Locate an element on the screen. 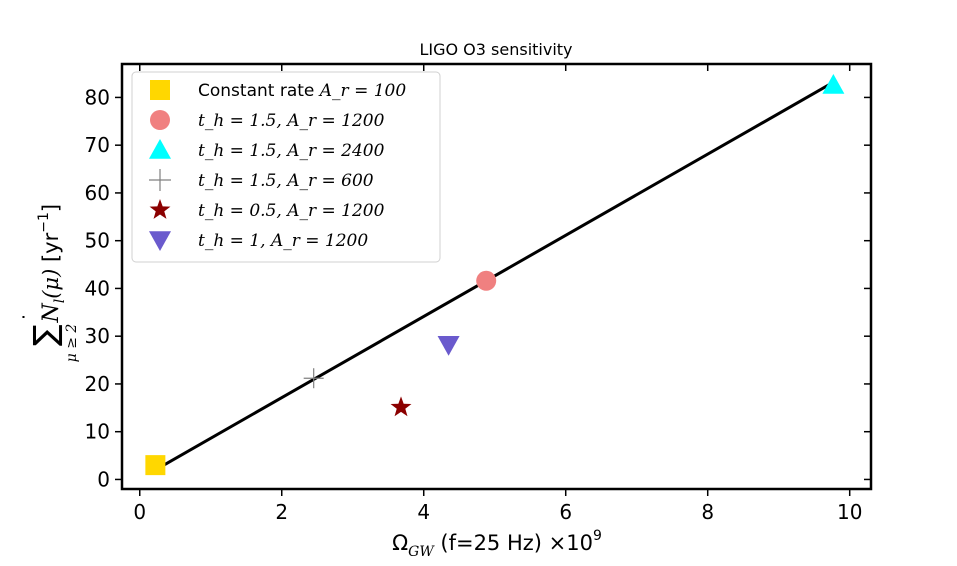 Image resolution: width=957 pixels, height=566 pixels. legend-label-part: Constant rate is located at coordinates (259, 91).